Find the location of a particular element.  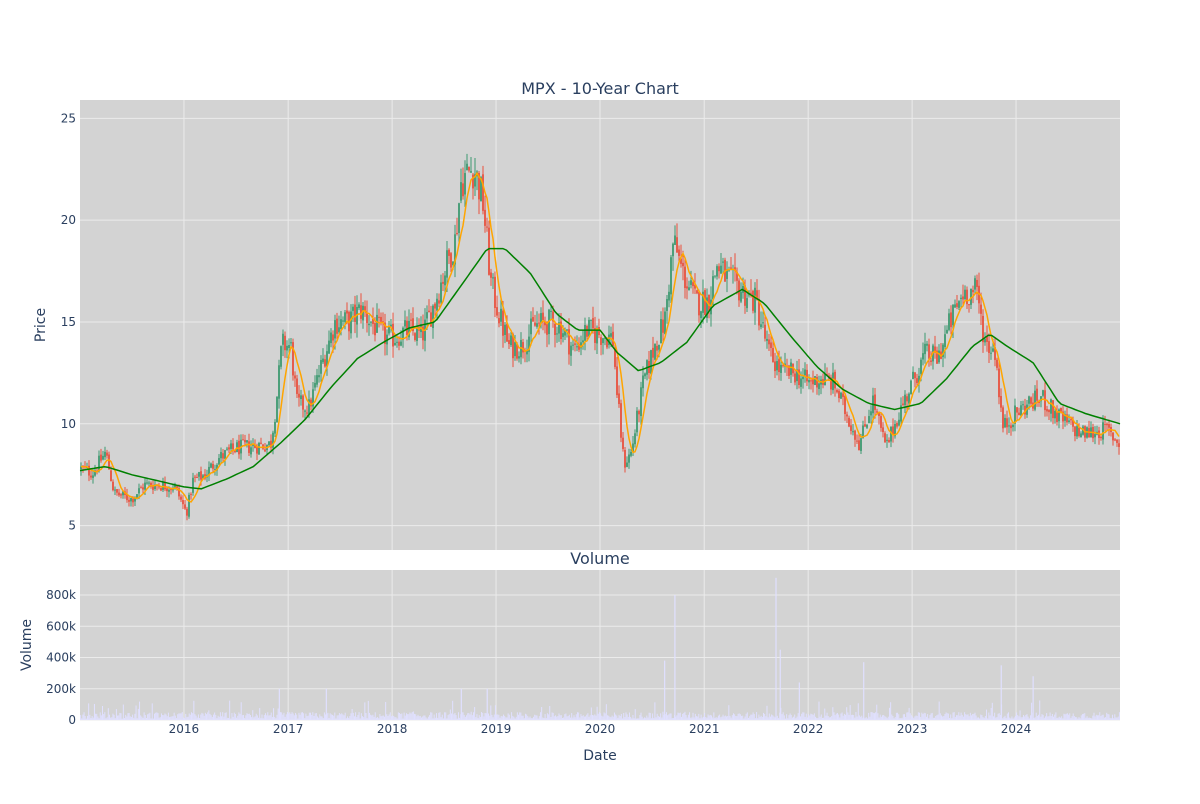

volume-y-tick-label: 600k is located at coordinates (61, 626).